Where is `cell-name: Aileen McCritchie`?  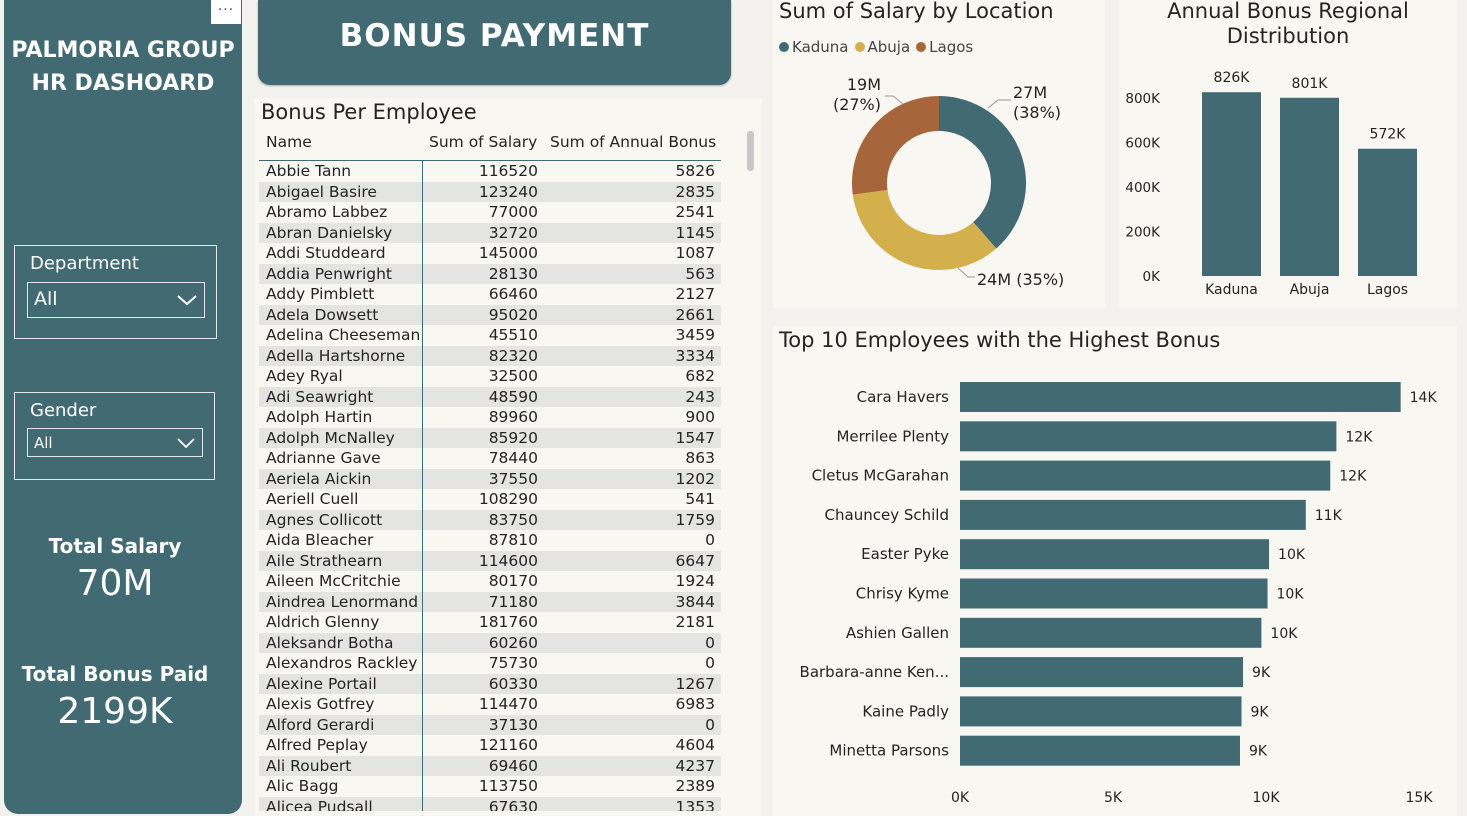
cell-name: Aileen McCritchie is located at coordinates (333, 581).